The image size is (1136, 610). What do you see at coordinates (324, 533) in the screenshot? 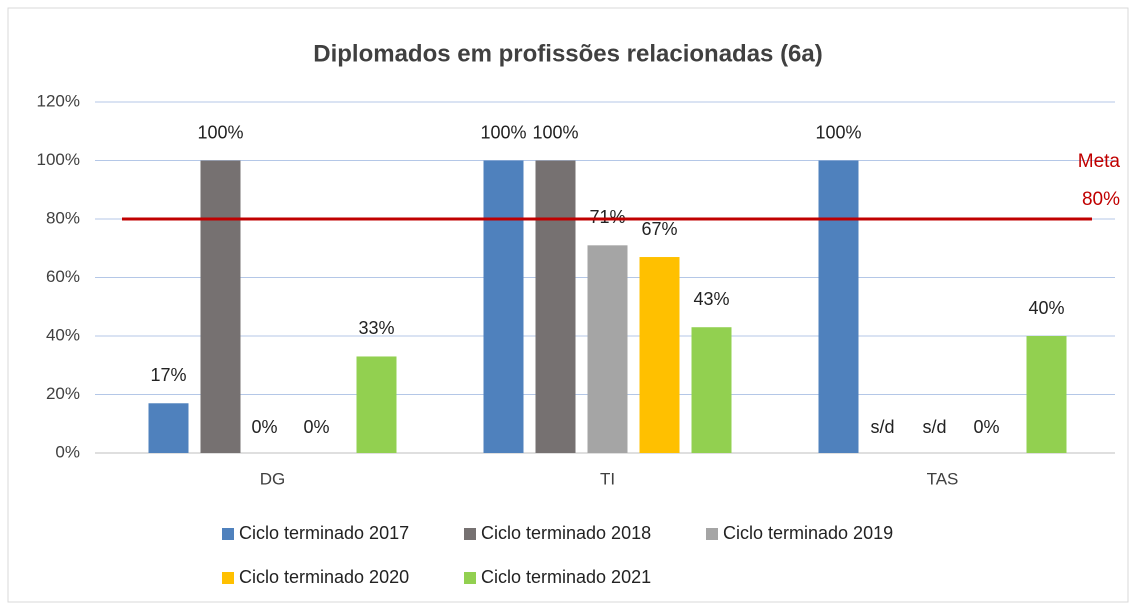
I see `legend-label: Ciclo terminado 2017` at bounding box center [324, 533].